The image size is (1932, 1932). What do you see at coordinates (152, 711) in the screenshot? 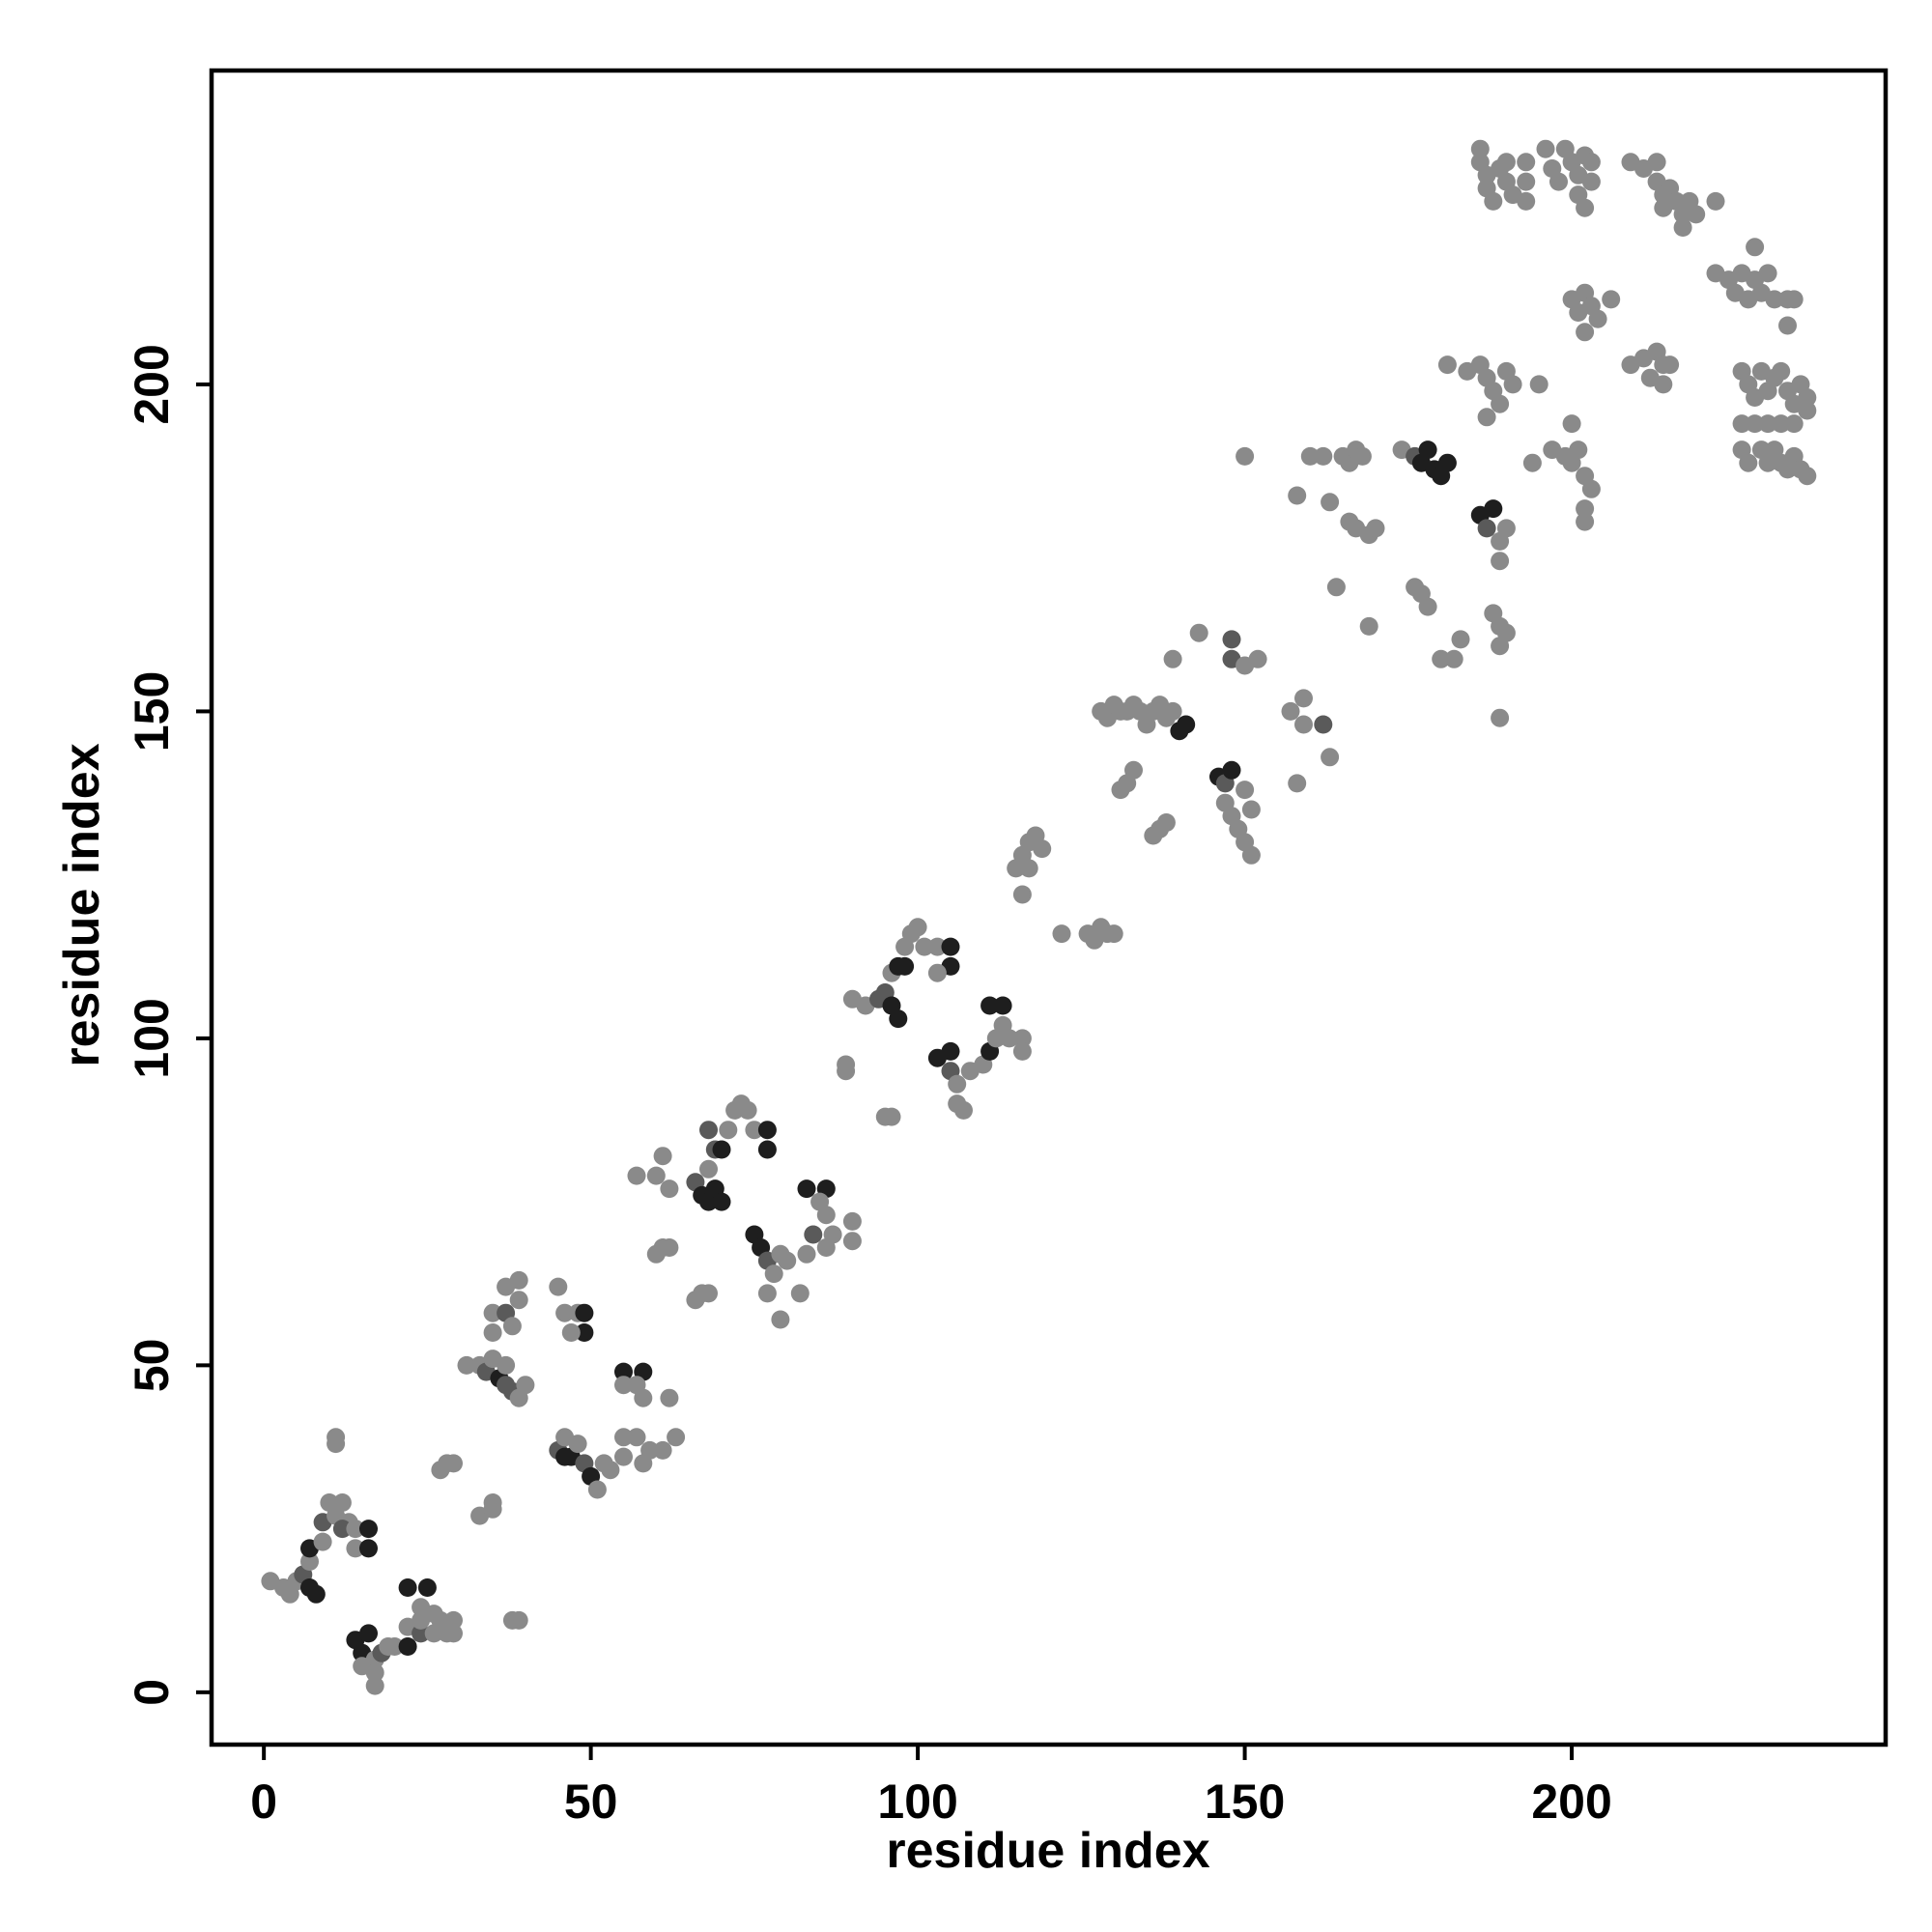
I see `y-tick-label: 150` at bounding box center [152, 711].